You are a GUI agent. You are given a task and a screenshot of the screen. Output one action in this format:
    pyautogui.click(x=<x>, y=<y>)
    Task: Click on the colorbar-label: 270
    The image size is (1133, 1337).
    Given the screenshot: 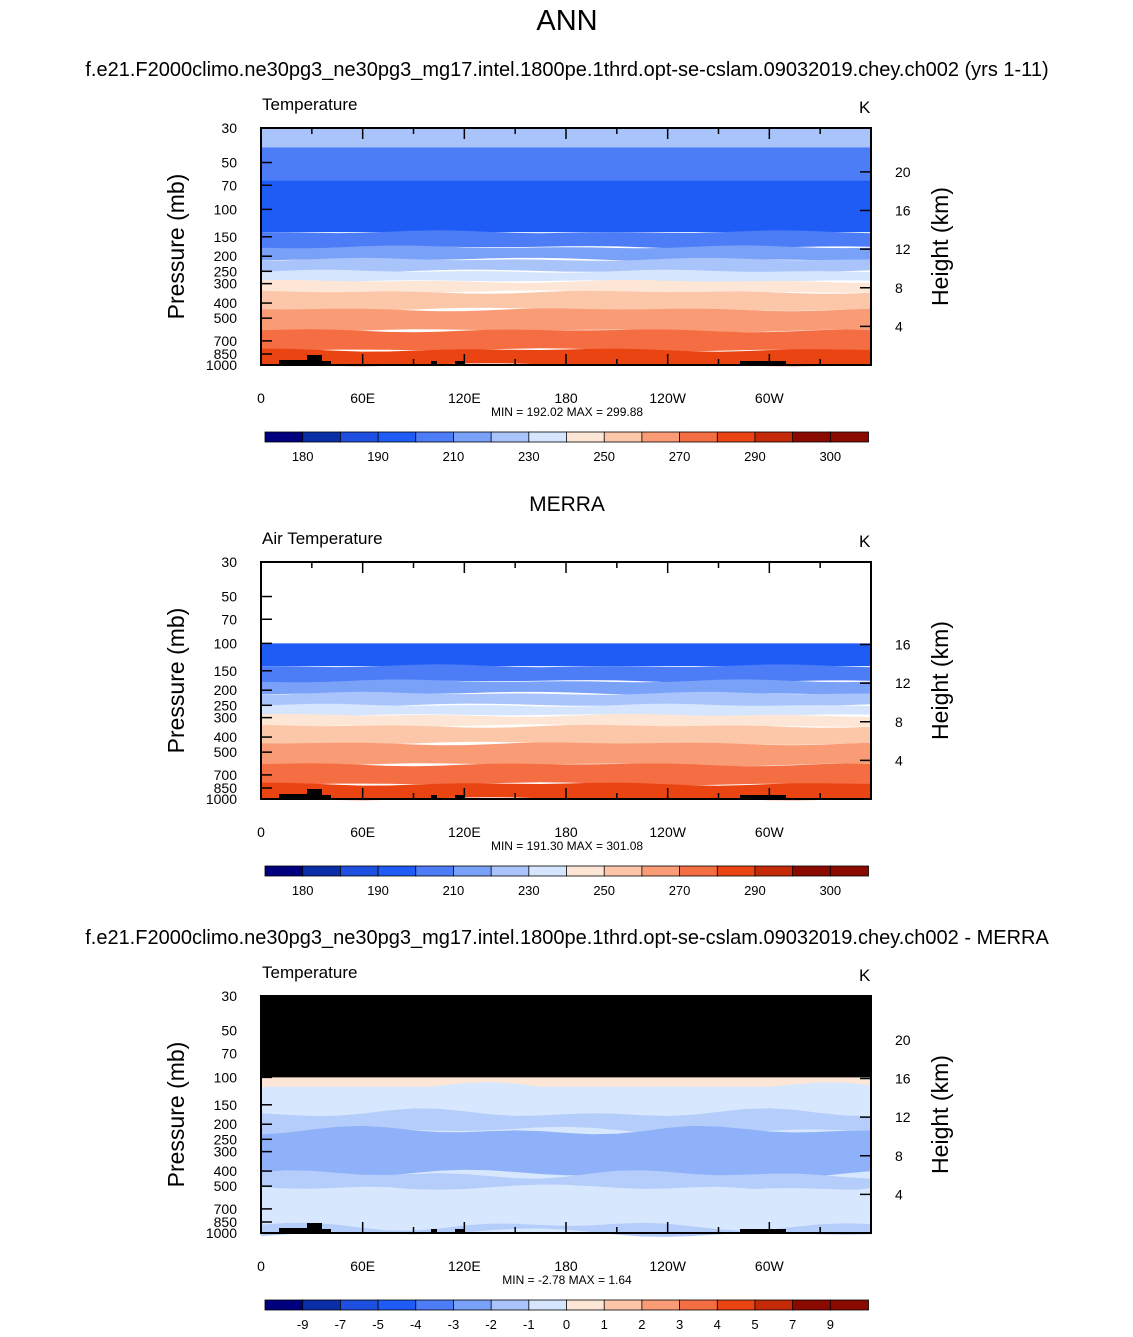 What is the action you would take?
    pyautogui.click(x=680, y=456)
    